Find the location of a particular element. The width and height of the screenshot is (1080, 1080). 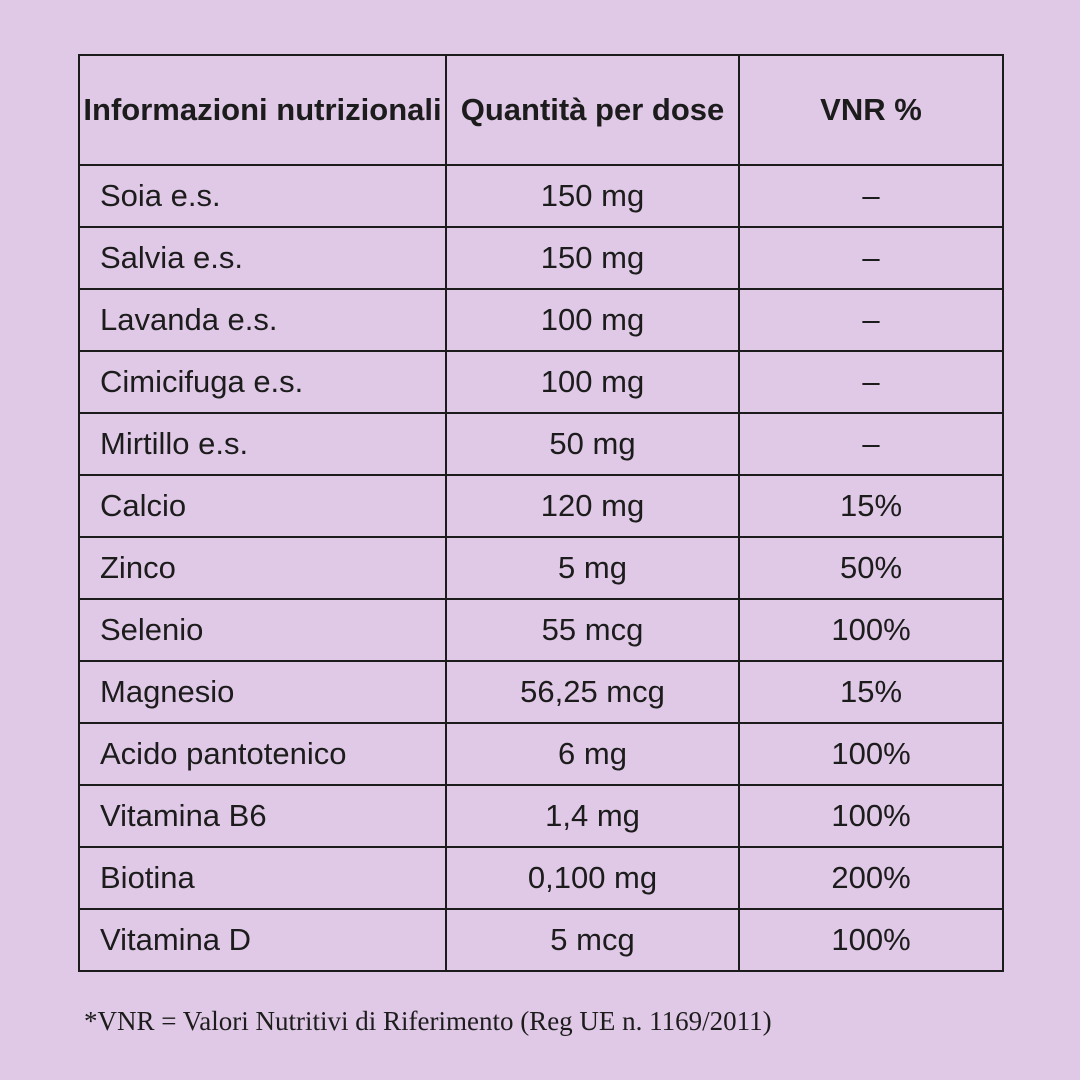

nutrient-quantity: 1,4 mg is located at coordinates (592, 816).